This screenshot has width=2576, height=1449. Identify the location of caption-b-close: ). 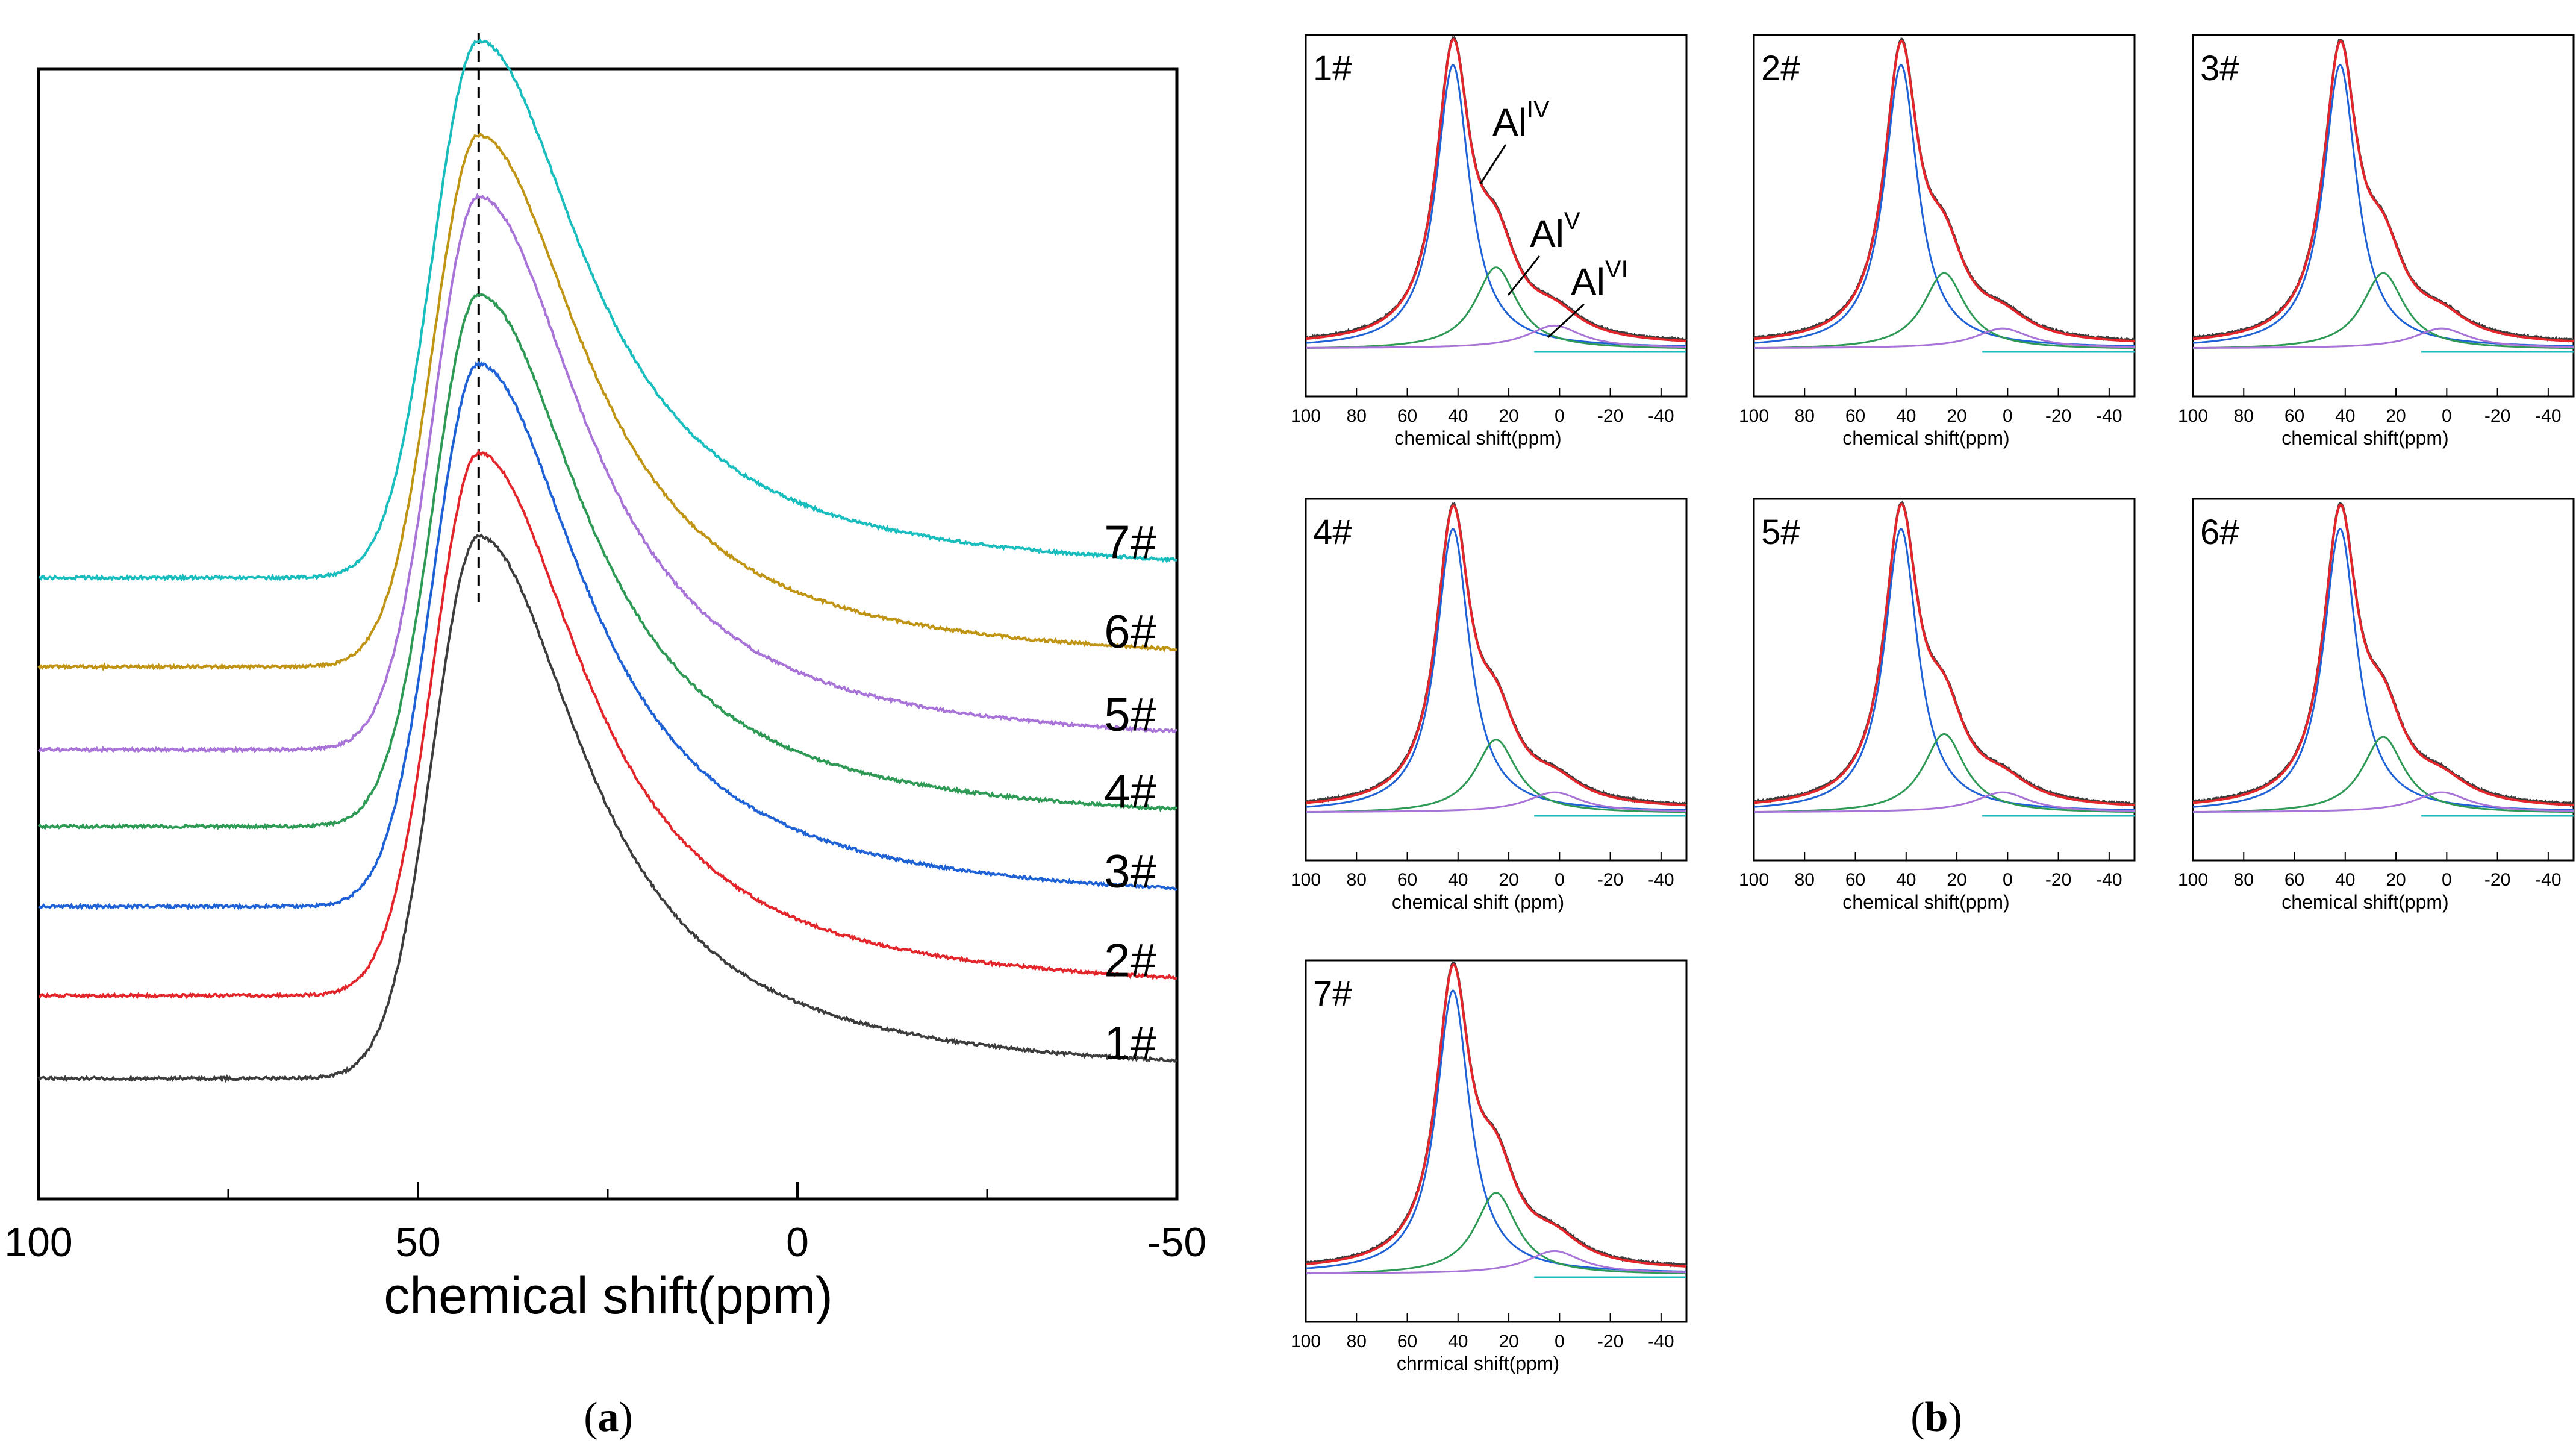
(1955, 1417).